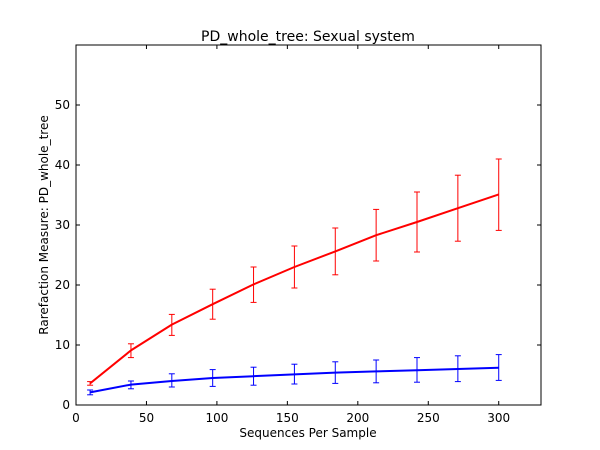 The width and height of the screenshot is (600, 450). I want to click on x-axis-label: Sequences Per Sample, so click(307, 433).